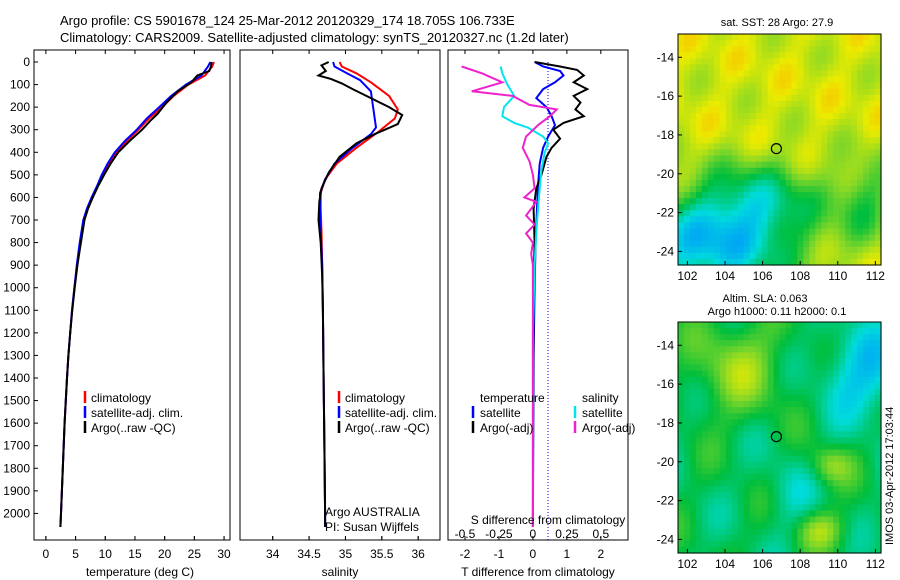 Image resolution: width=900 pixels, height=580 pixels. I want to click on y-tick-label: 900, so click(20, 265).